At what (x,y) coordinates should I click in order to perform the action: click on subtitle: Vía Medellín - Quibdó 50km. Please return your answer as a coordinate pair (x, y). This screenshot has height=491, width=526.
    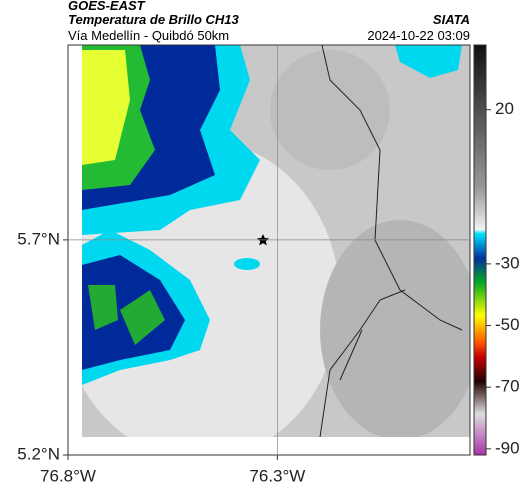
    Looking at the image, I should click on (148, 35).